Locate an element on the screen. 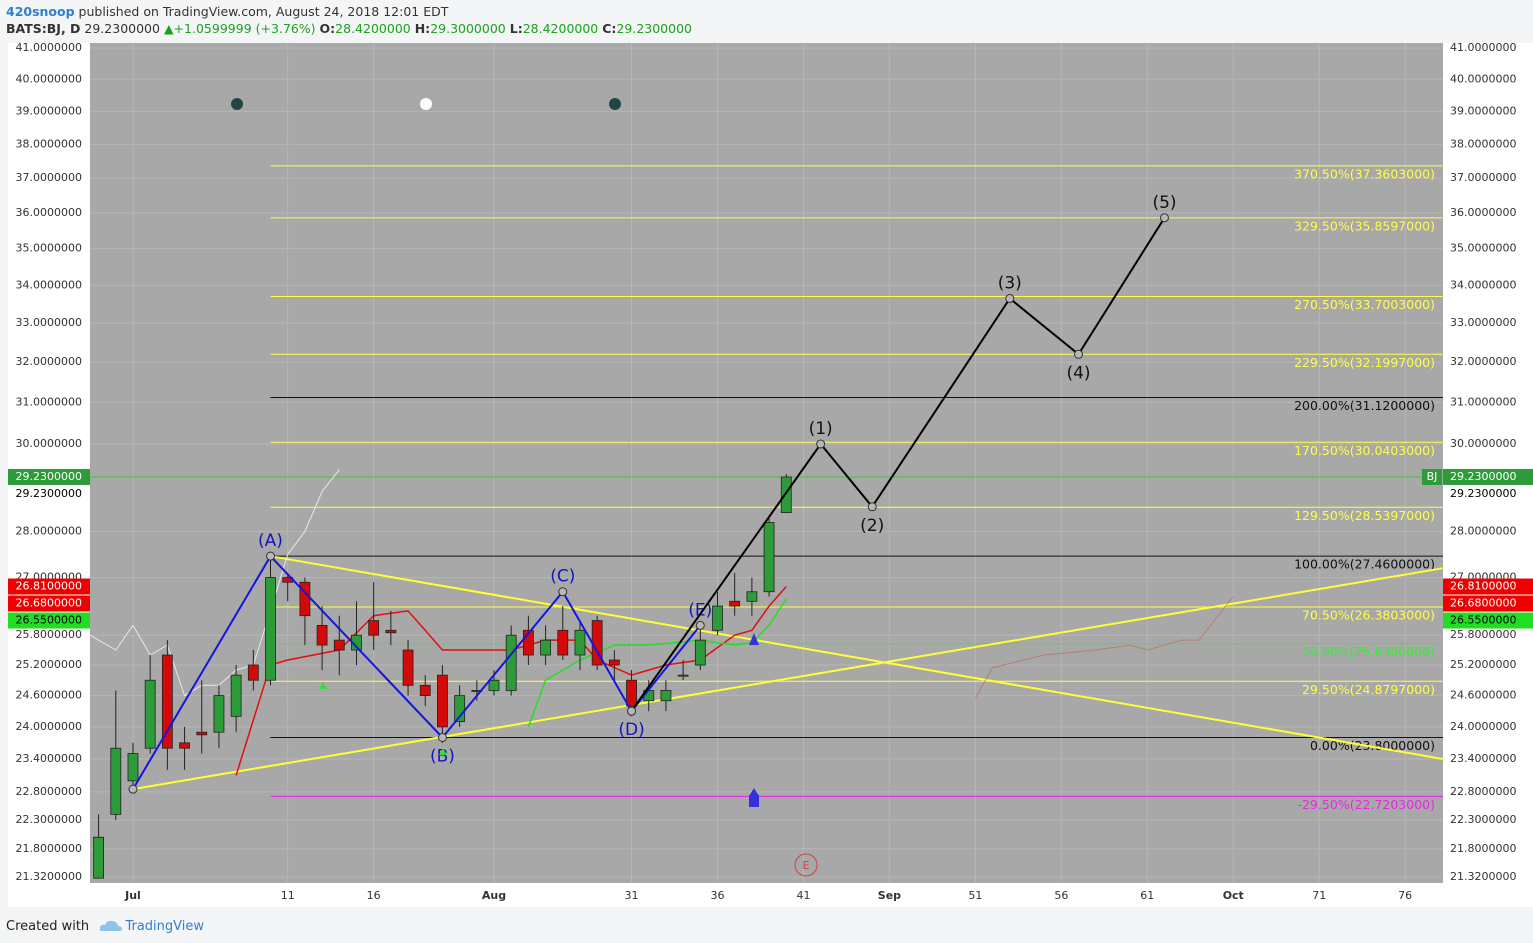 Image resolution: width=1533 pixels, height=943 pixels. y-tick-label: 38.0000000 is located at coordinates (1483, 143).